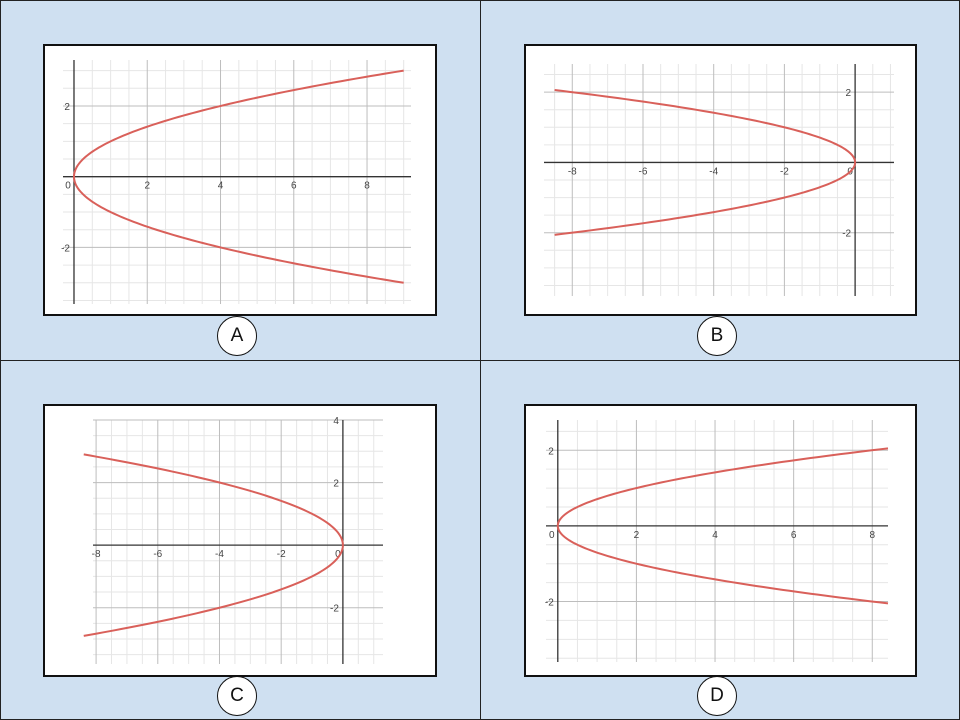  What do you see at coordinates (717, 696) in the screenshot?
I see `choice-label-d: D` at bounding box center [717, 696].